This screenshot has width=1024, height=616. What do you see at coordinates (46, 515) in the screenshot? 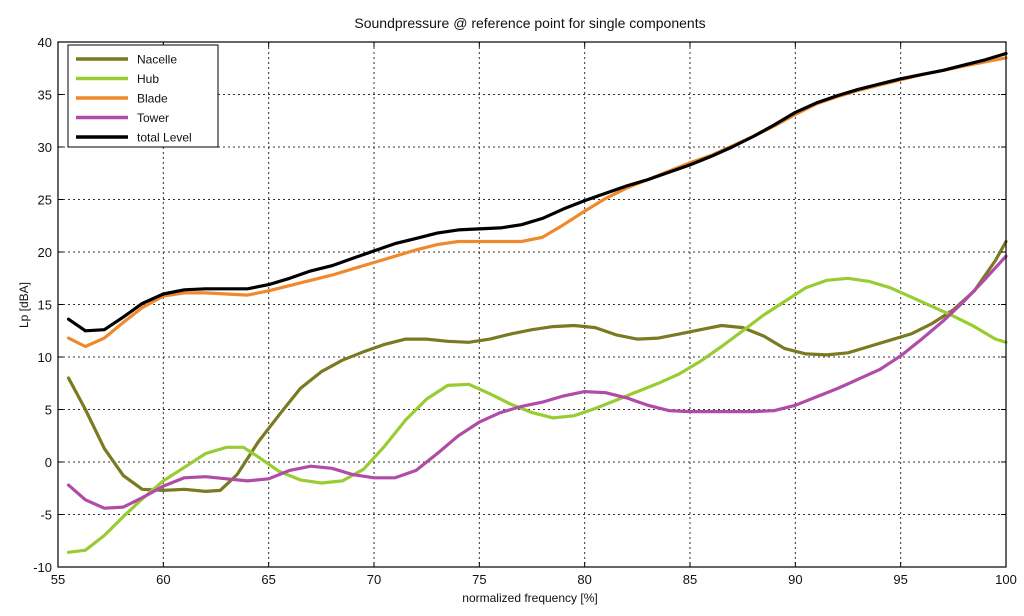
I see `y-tick-label: -5` at bounding box center [46, 515].